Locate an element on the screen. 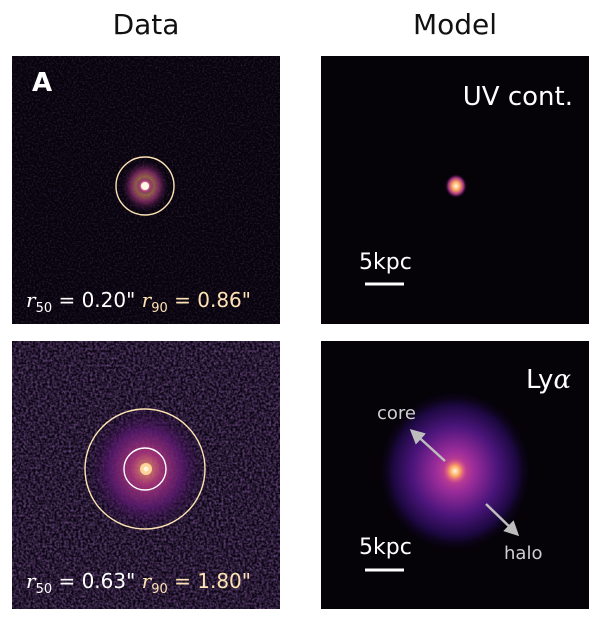  r50-circle is located at coordinates (145, 469).